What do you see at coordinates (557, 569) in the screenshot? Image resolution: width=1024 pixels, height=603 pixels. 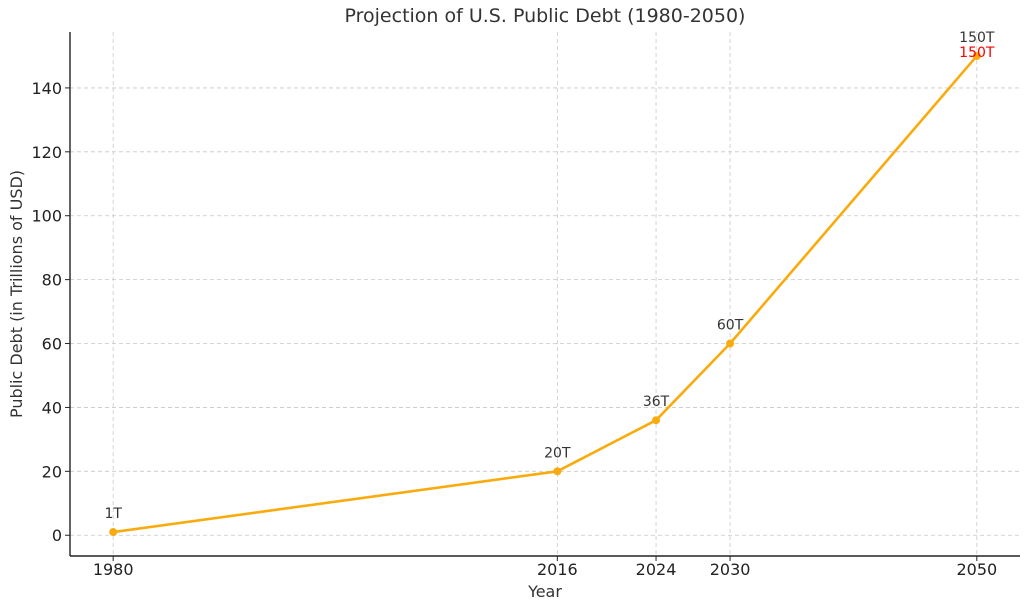 I see `x-tick-label: 2016` at bounding box center [557, 569].